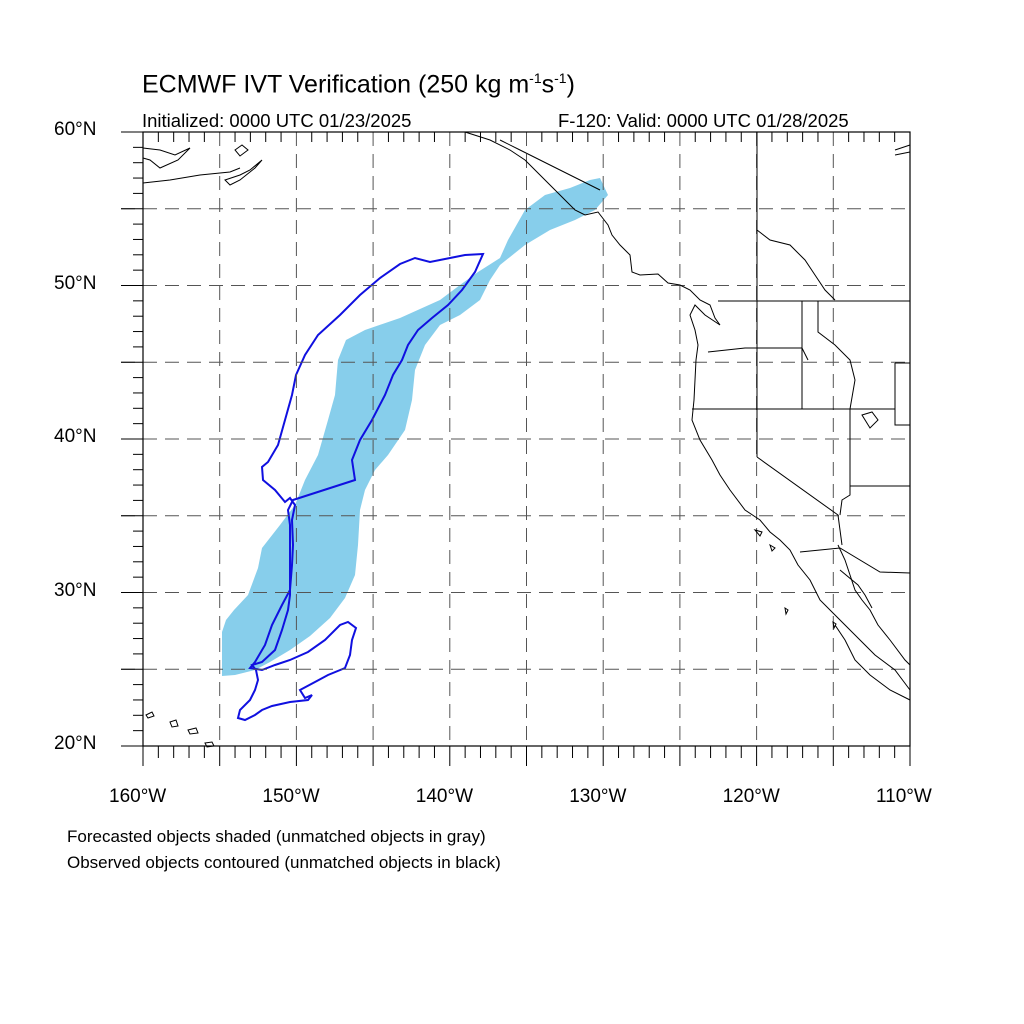 This screenshot has height=1024, width=1024. Describe the element at coordinates (751, 796) in the screenshot. I see `lon-label: 120°W` at that location.